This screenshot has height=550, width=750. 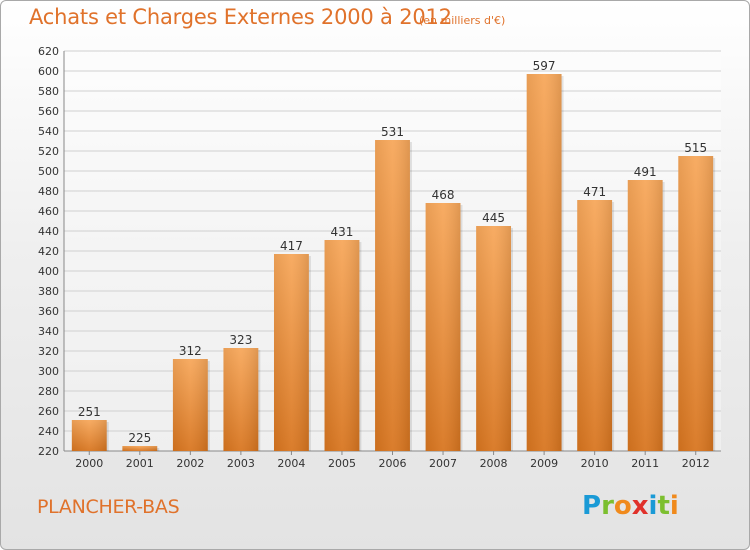 I want to click on x-tick-label: 2004, so click(x=291, y=463).